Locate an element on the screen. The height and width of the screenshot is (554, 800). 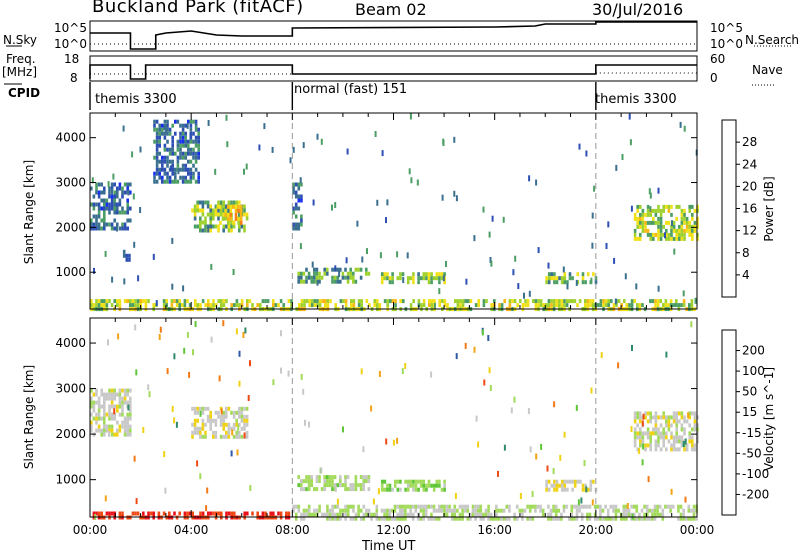
velocity-colorbar-frame is located at coordinates (729, 422).